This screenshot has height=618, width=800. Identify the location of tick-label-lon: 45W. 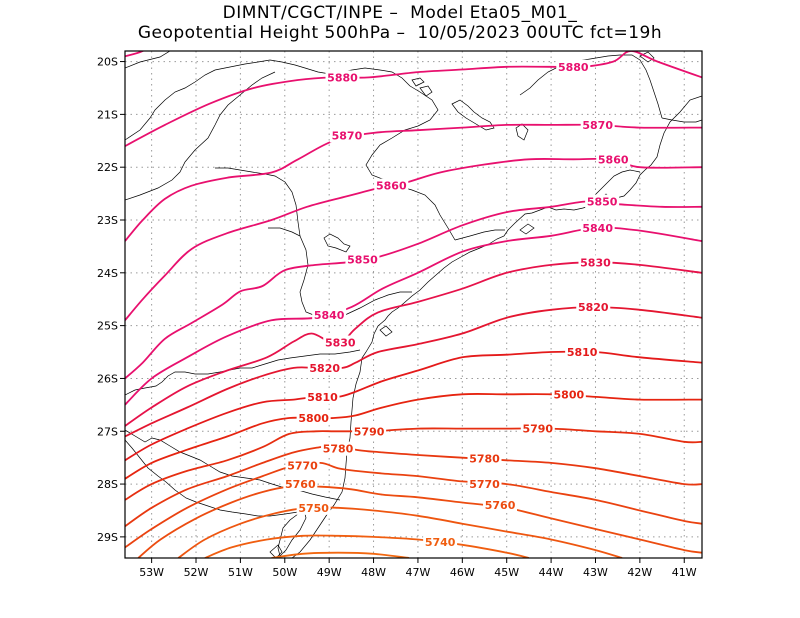
(506, 572).